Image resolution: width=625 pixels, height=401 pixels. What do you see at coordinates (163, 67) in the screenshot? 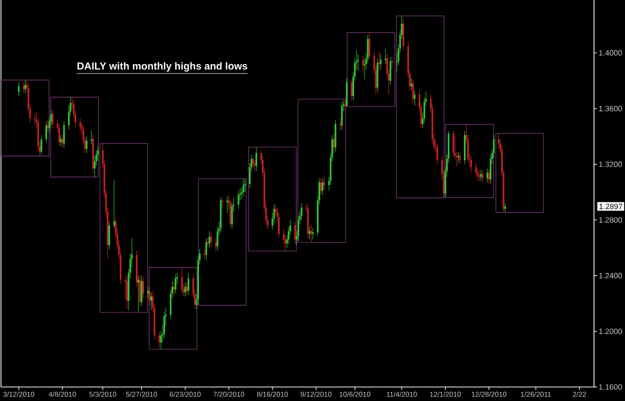
I see `text: DAILY with monthly highs and lows` at bounding box center [163, 67].